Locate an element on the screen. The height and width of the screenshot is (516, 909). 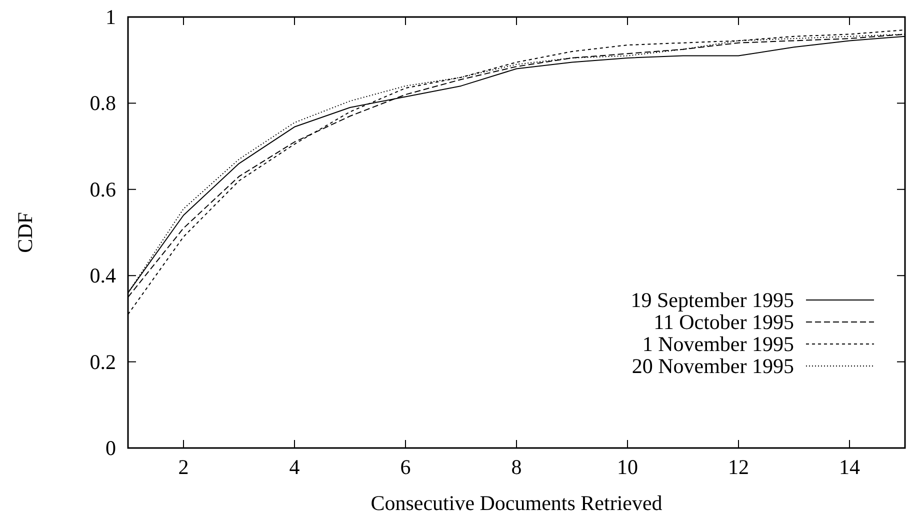
legend-label: 1 November 1995 is located at coordinates (718, 344).